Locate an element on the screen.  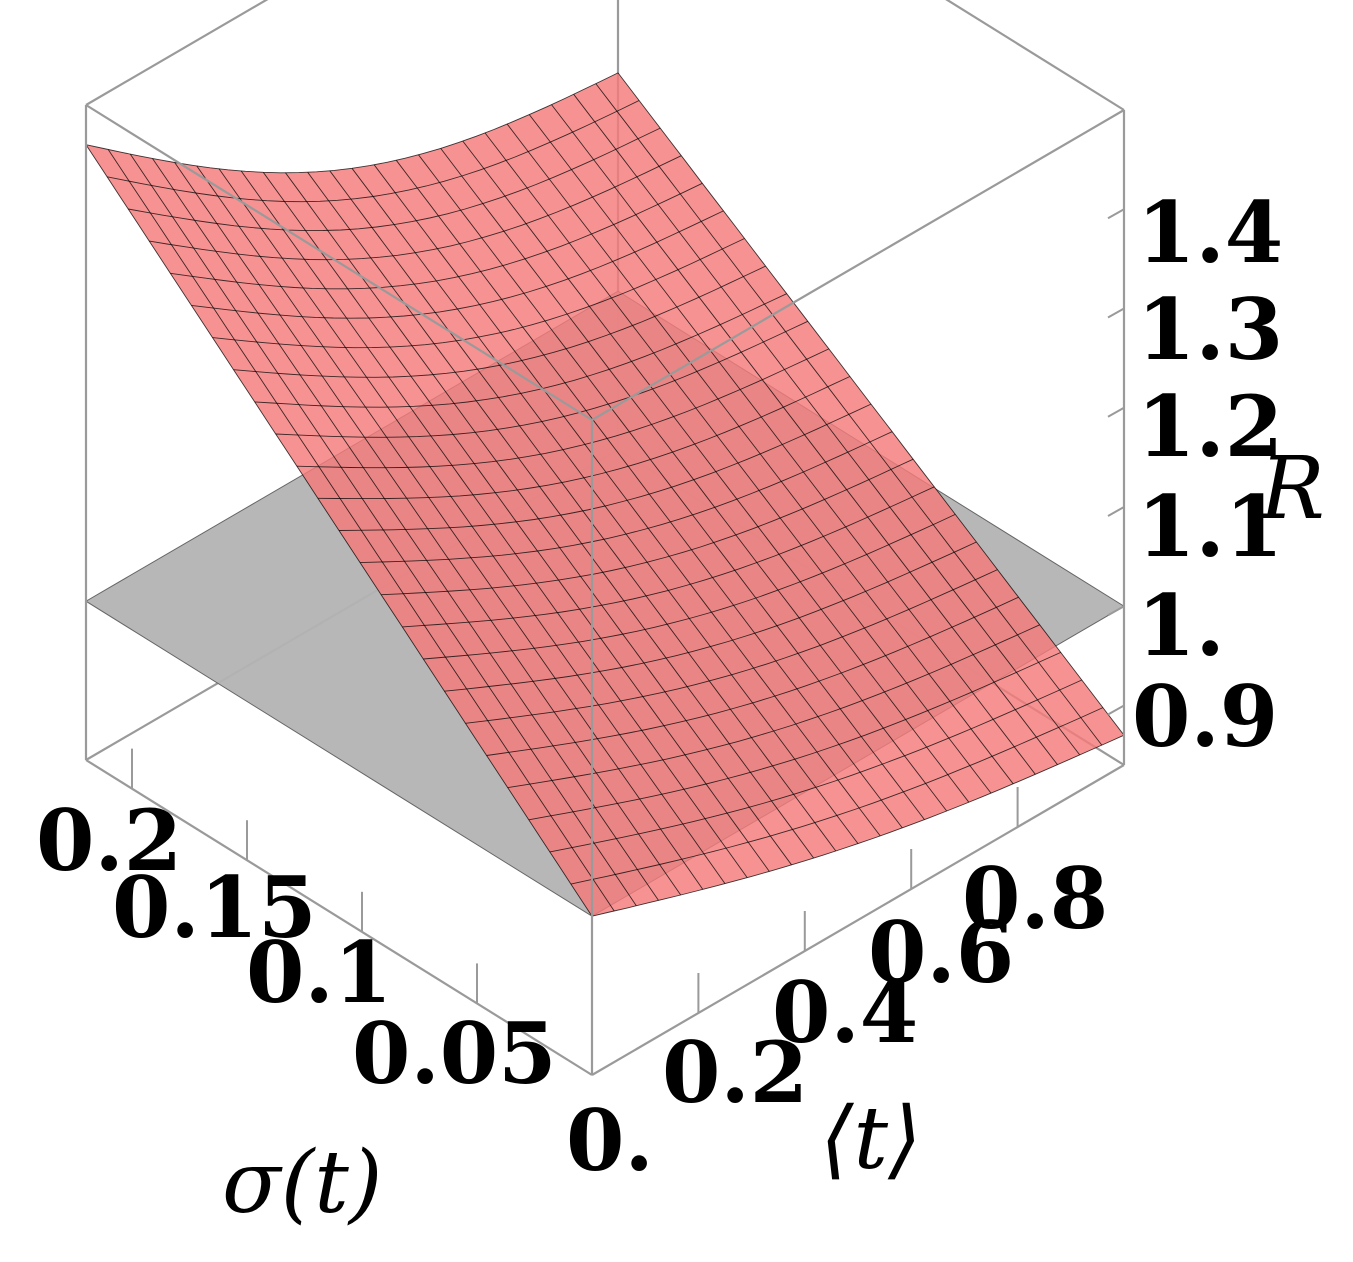
z-tick-labels: 0.9 1. 1.1 1.2 1.3 1.4 is located at coordinates (1207, 474).